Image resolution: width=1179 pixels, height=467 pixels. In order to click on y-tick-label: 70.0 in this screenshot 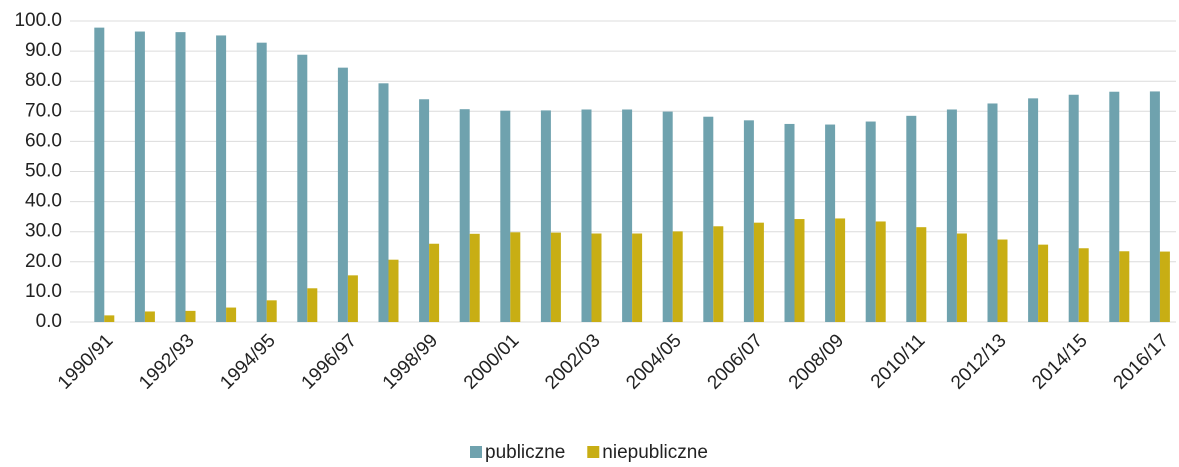, I will do `click(43, 110)`.